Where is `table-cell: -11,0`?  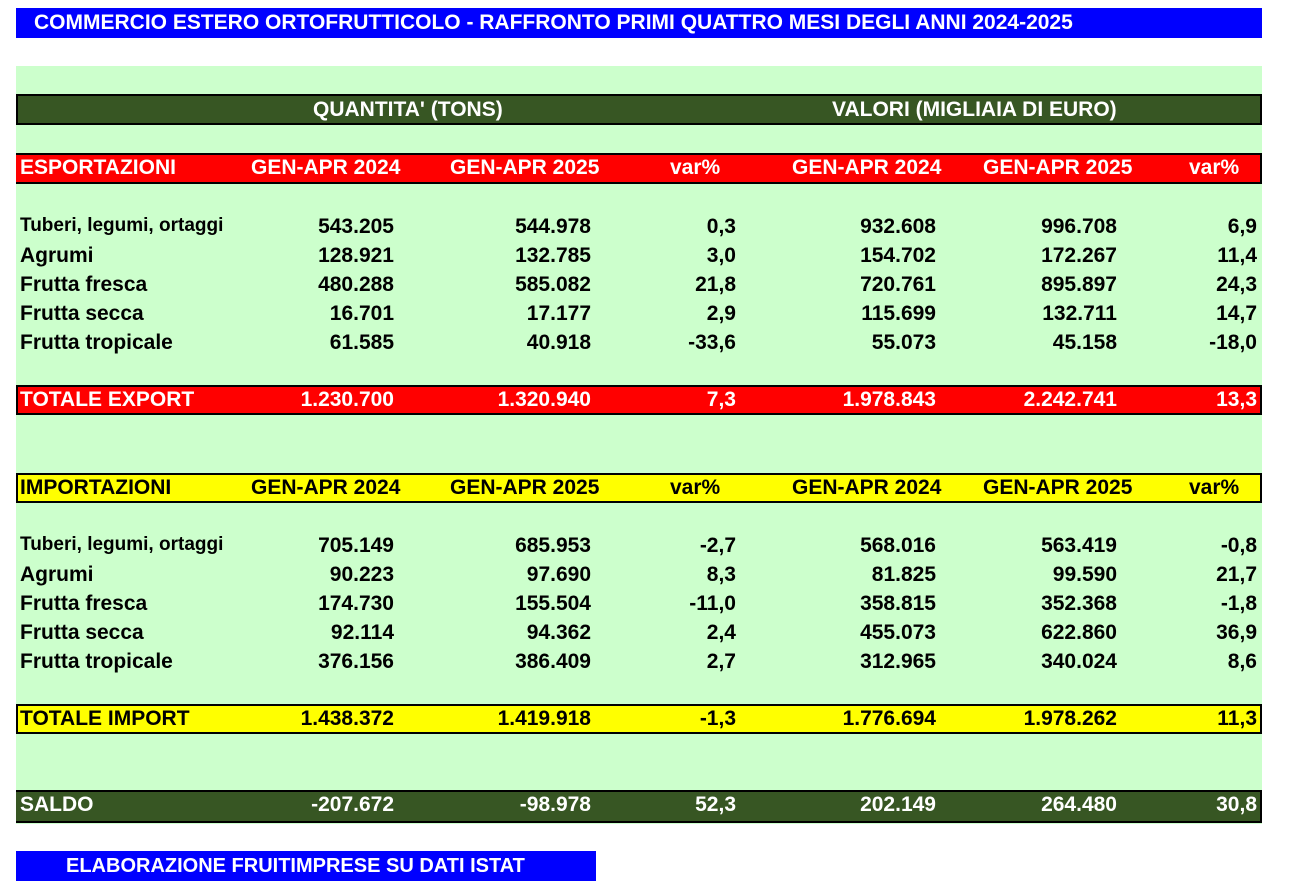 table-cell: -11,0 is located at coordinates (712, 603).